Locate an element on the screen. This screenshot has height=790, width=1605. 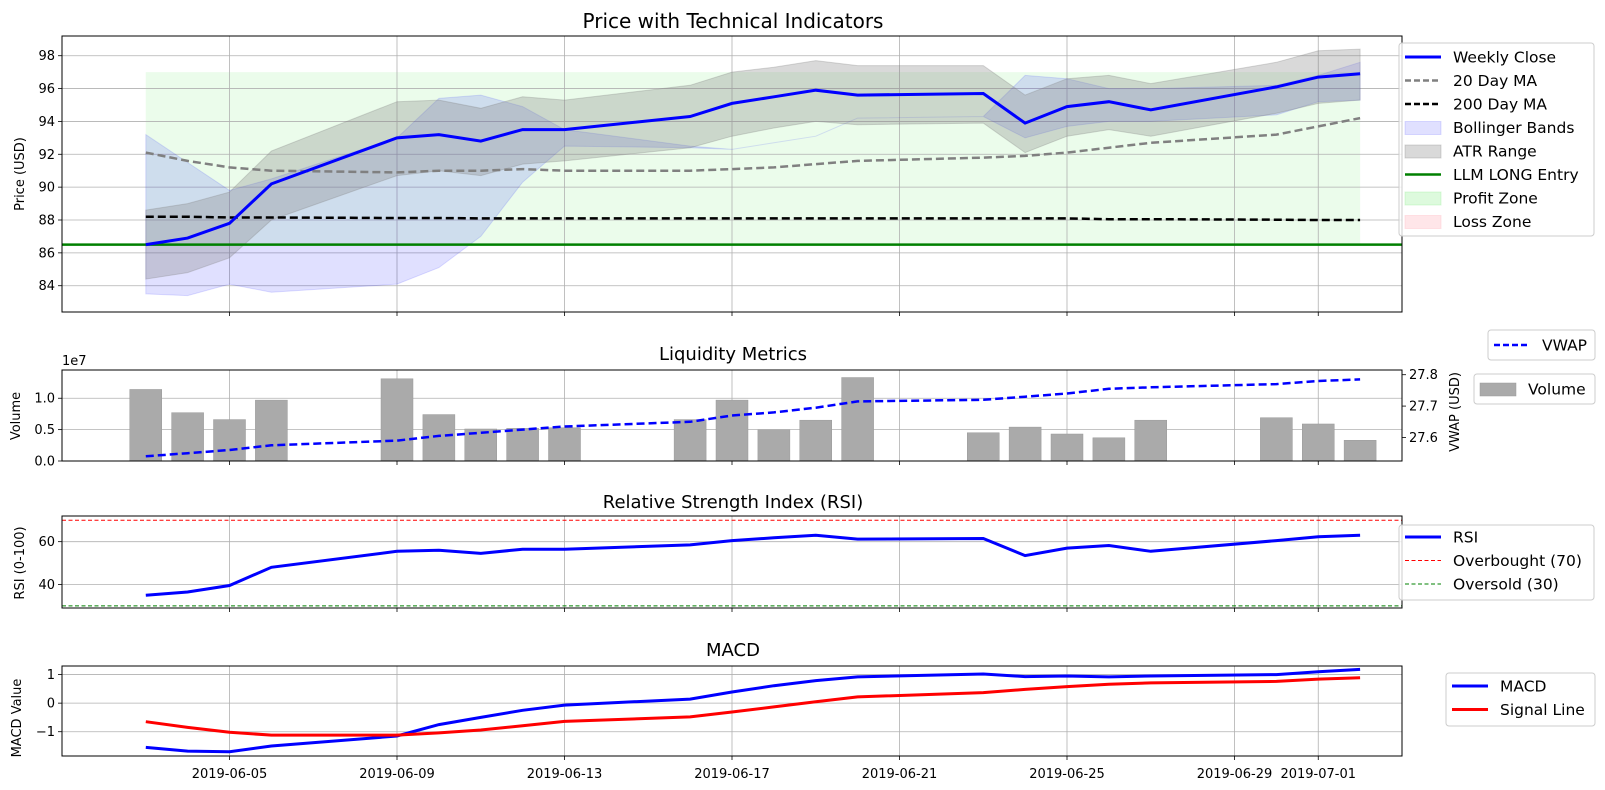
x-tick-label: 2019-06-17 is located at coordinates (732, 774).